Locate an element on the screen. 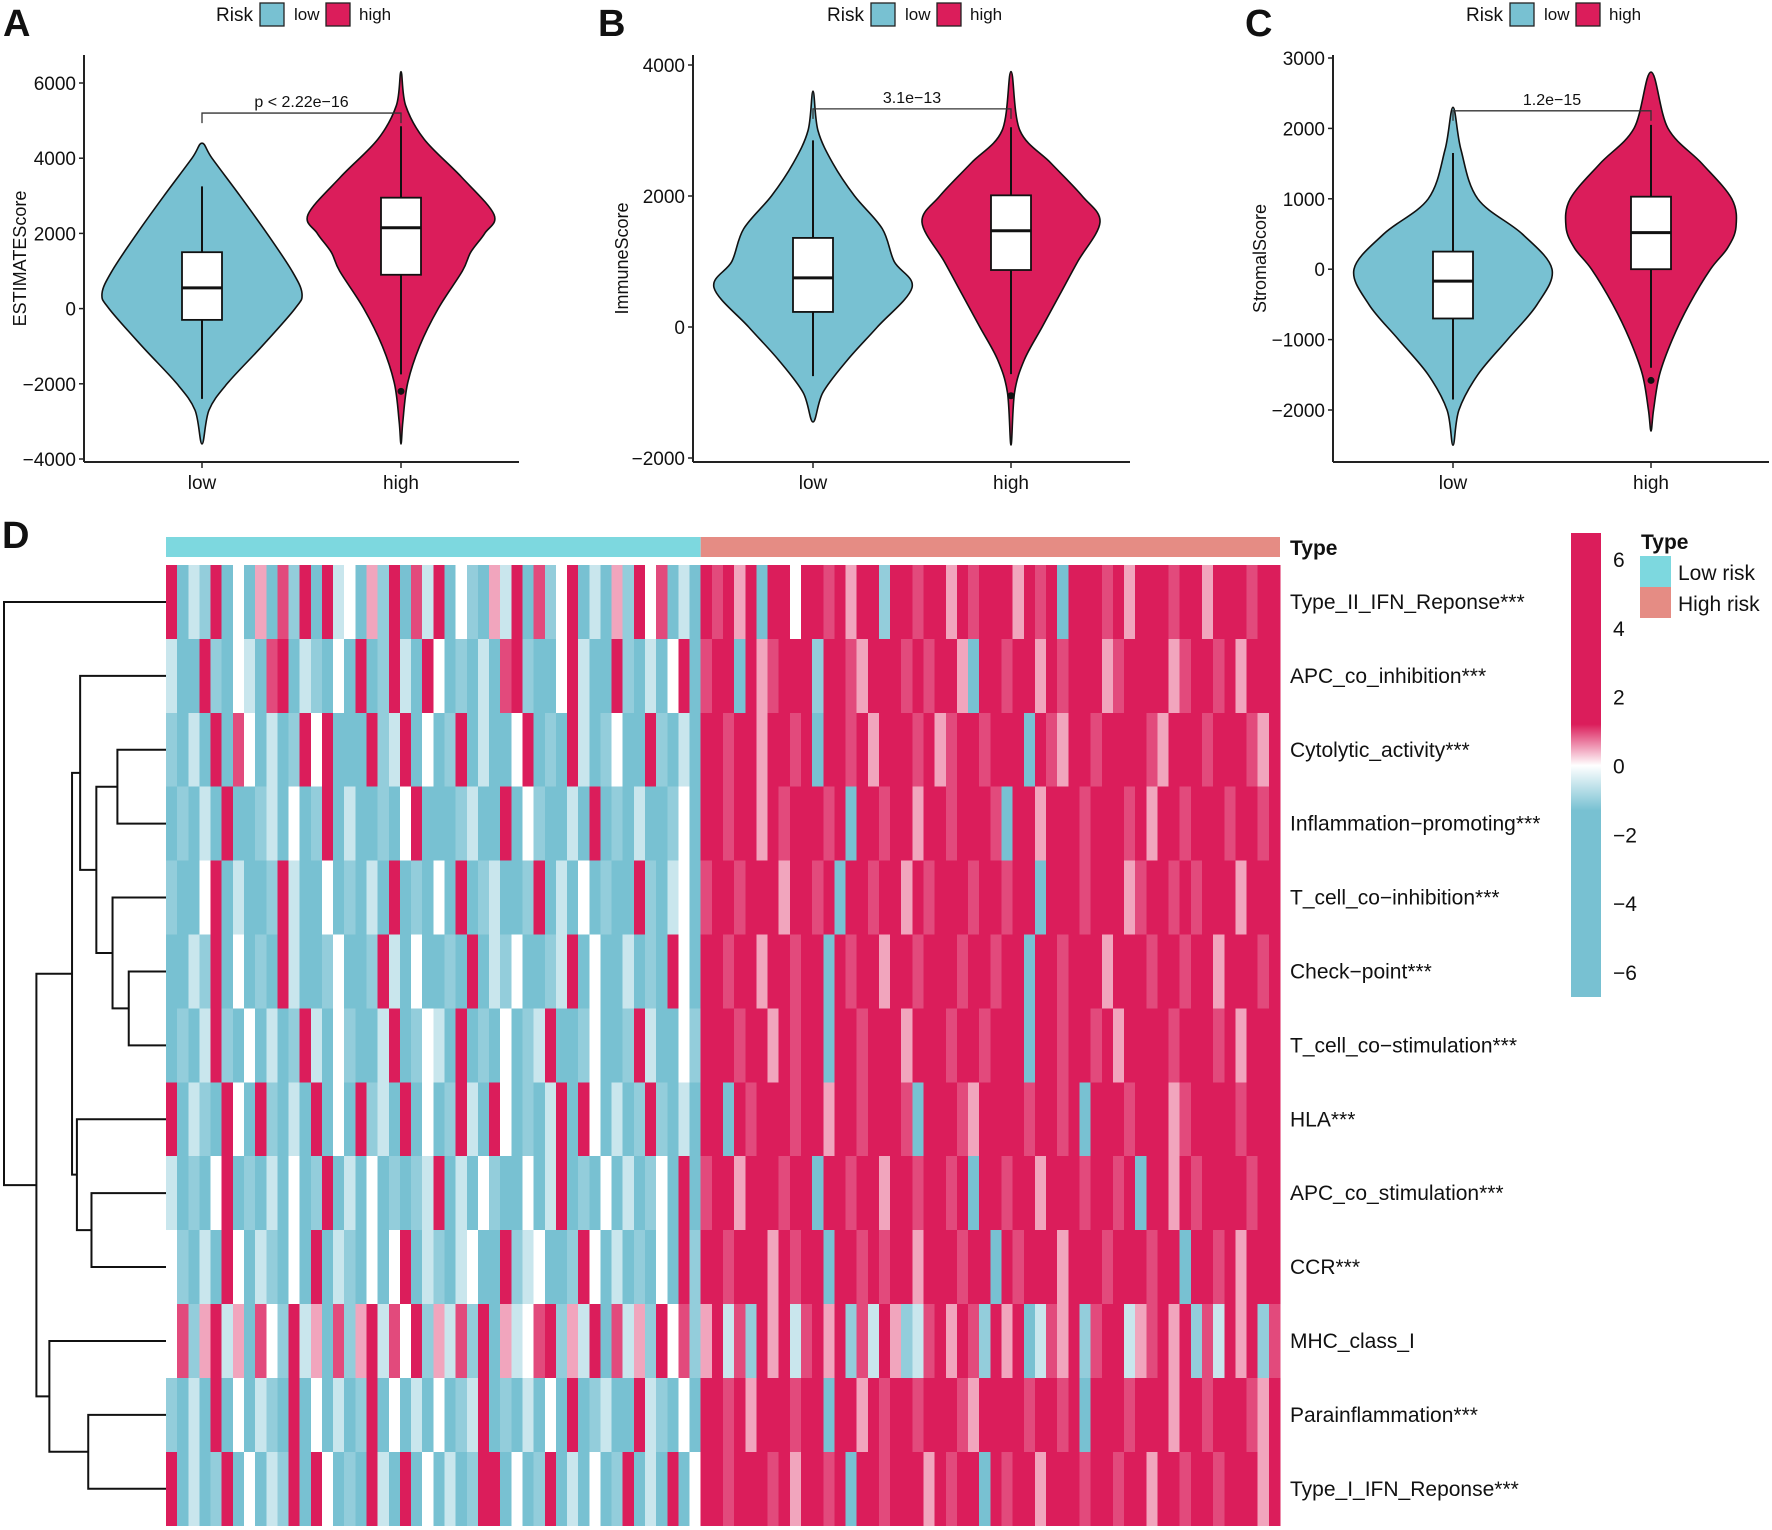 The height and width of the screenshot is (1530, 1772). y-tick-label: −2000 is located at coordinates (1298, 411).